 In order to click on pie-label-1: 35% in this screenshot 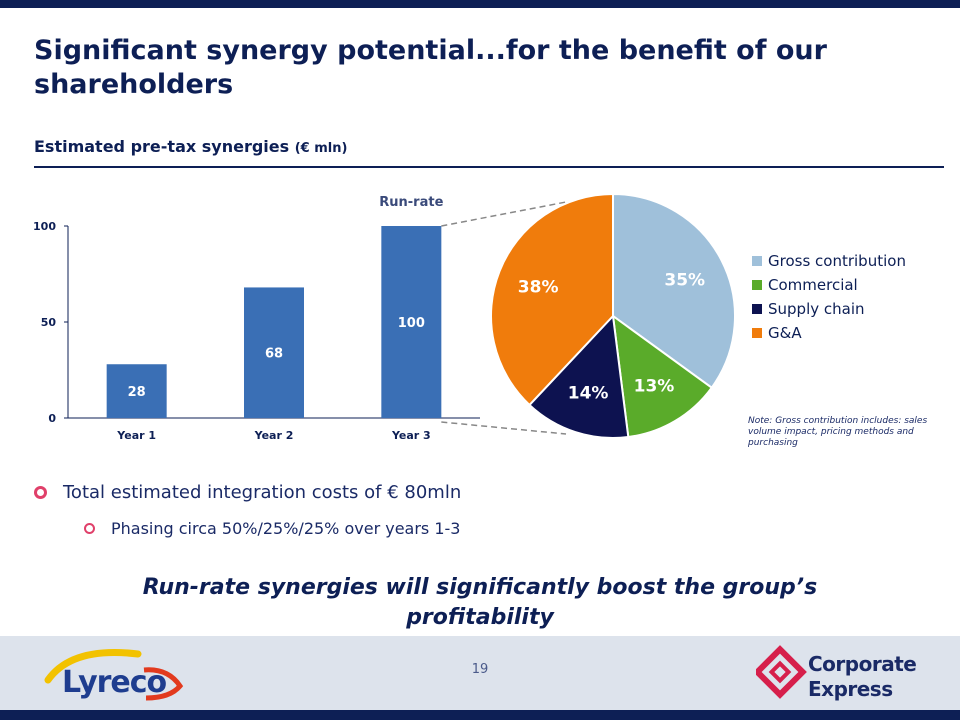, I will do `click(684, 280)`.